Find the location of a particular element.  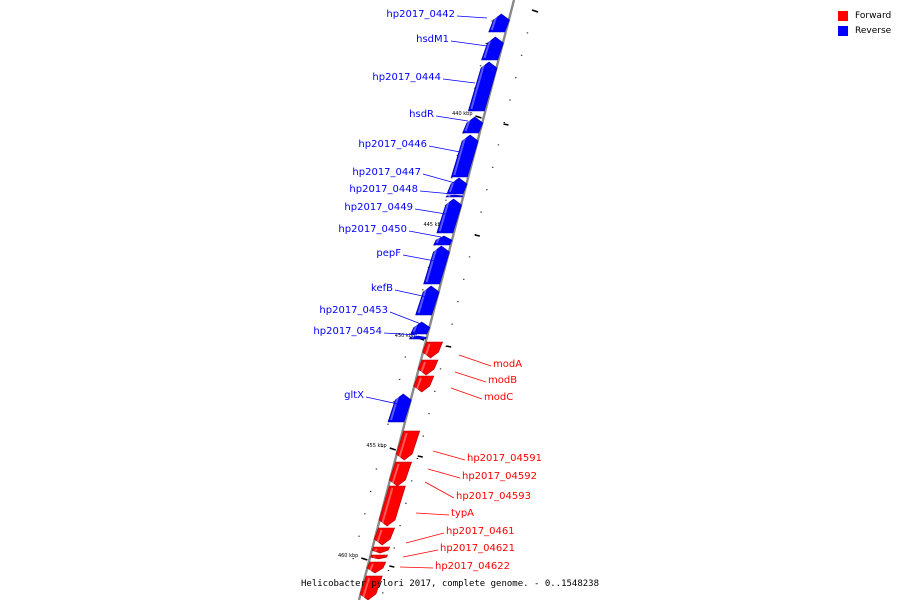

gene-gltx is located at coordinates (399, 408).